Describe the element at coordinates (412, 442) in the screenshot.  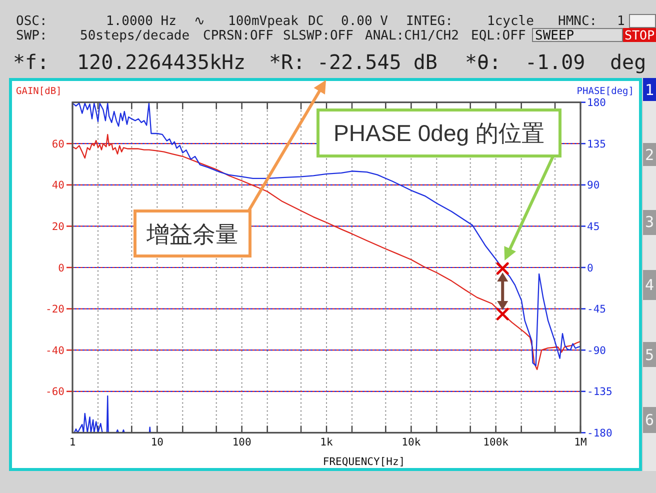
I see `x-tick-label: 10k` at that location.